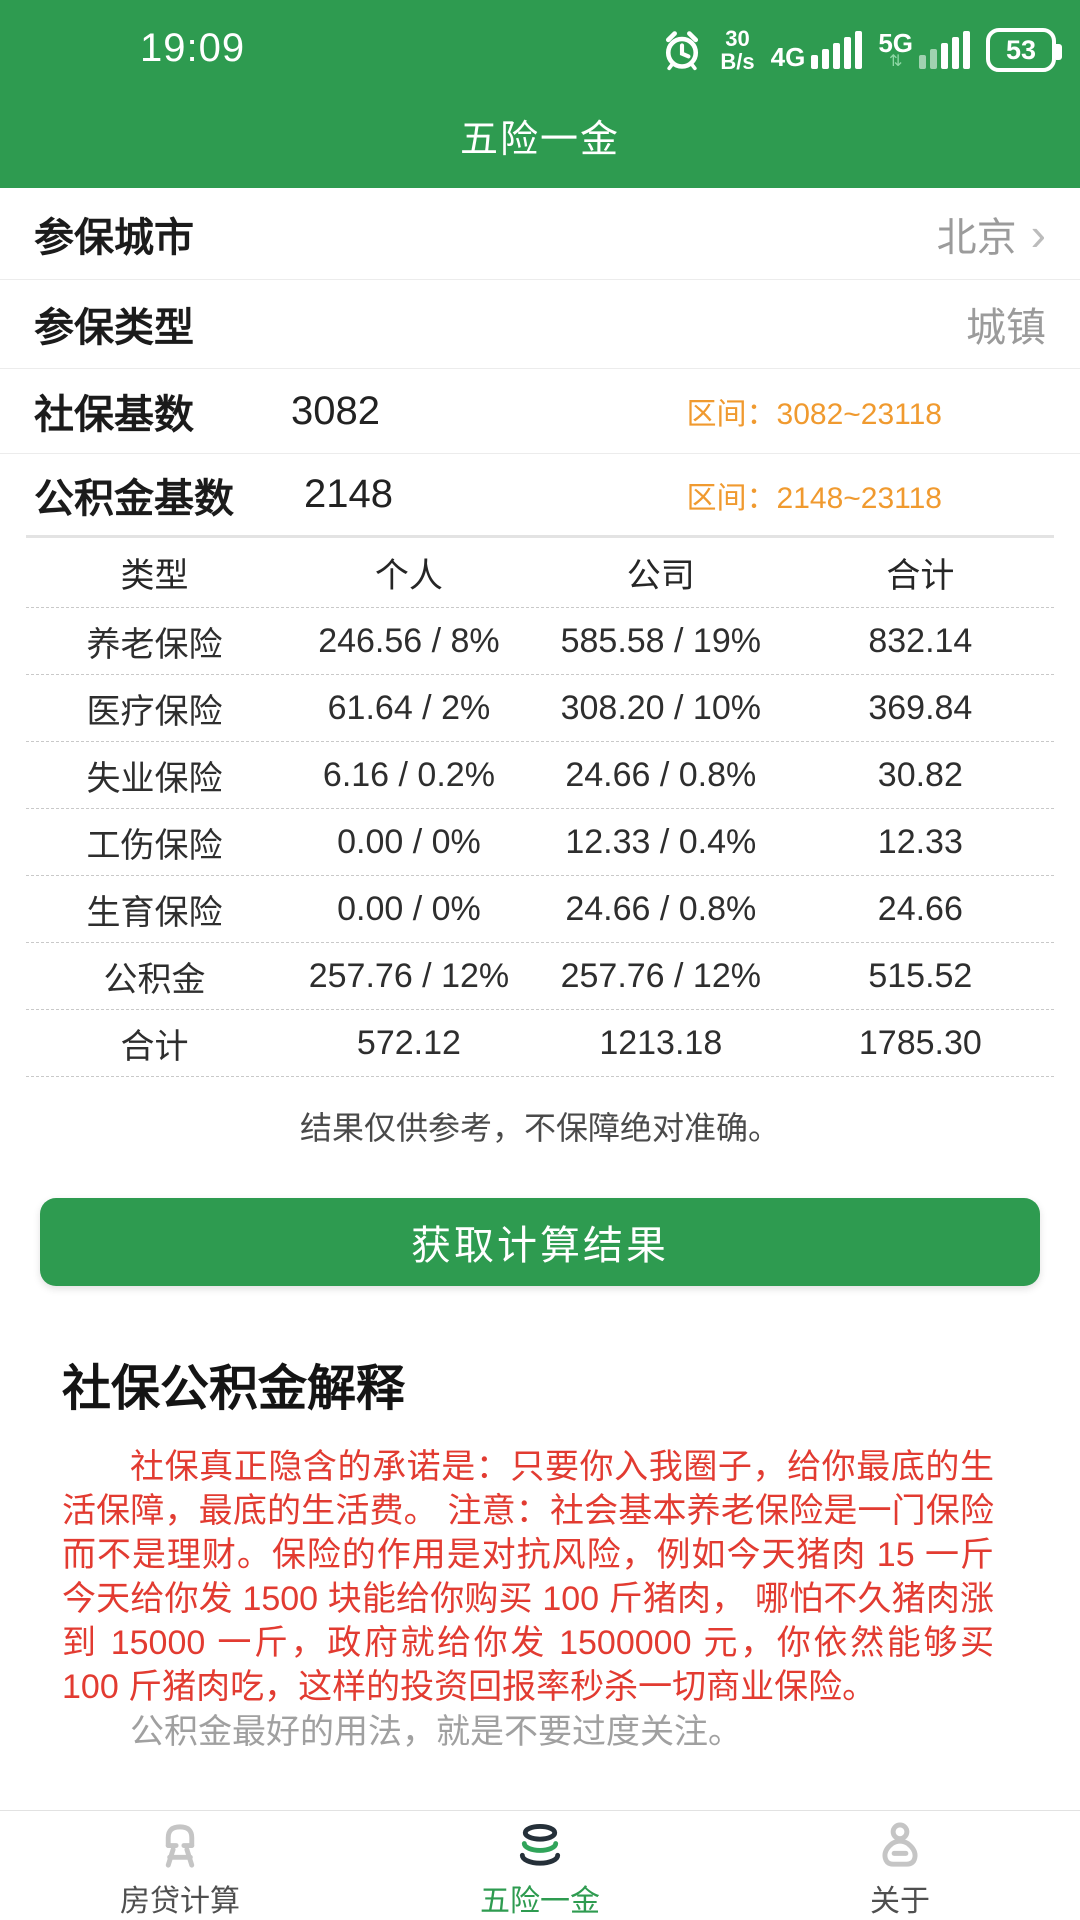 This screenshot has height=1920, width=1080. I want to click on fund-base-input: 2148, so click(348, 494).